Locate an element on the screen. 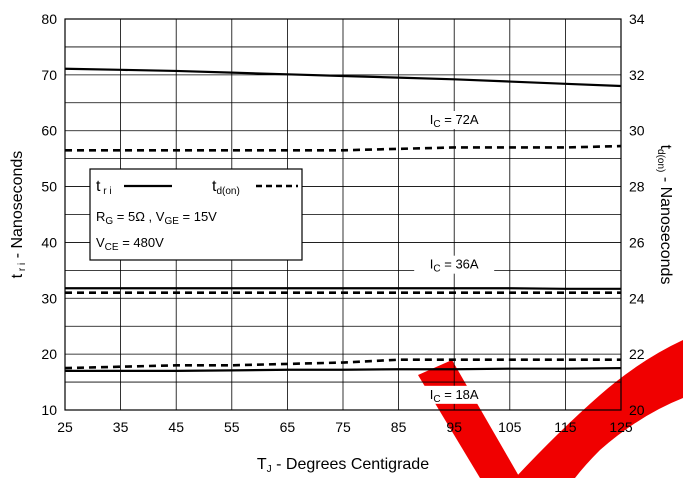 The image size is (683, 478). x-tick-label: 95 is located at coordinates (454, 427).